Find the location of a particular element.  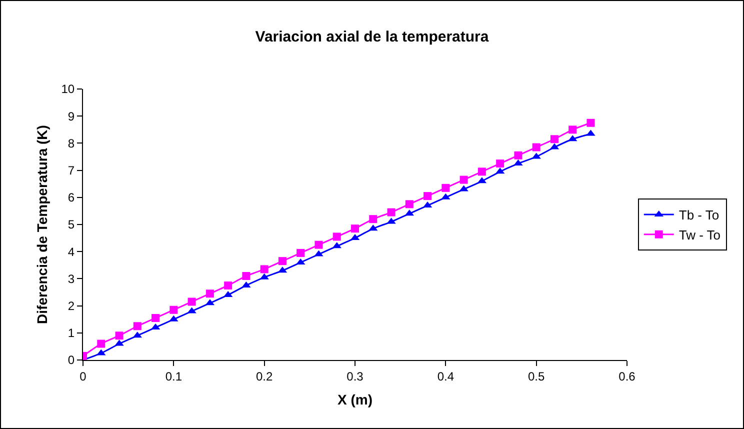

x-tick-label: 0 is located at coordinates (83, 376).